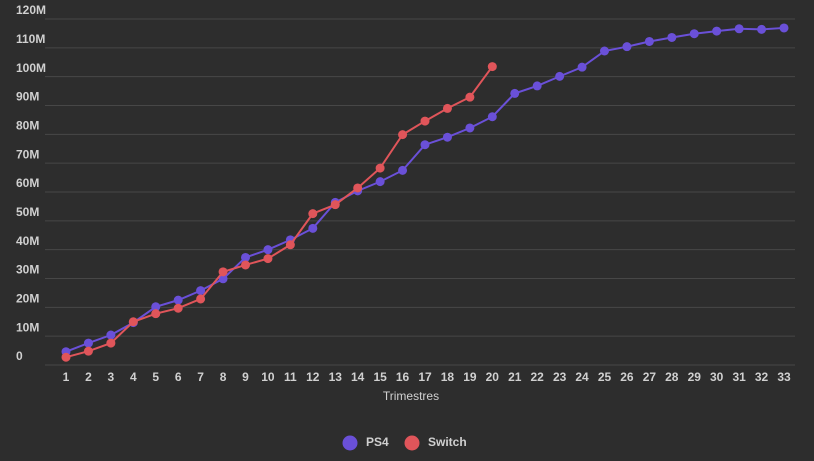  I want to click on x-tick-label: 13, so click(336, 377).